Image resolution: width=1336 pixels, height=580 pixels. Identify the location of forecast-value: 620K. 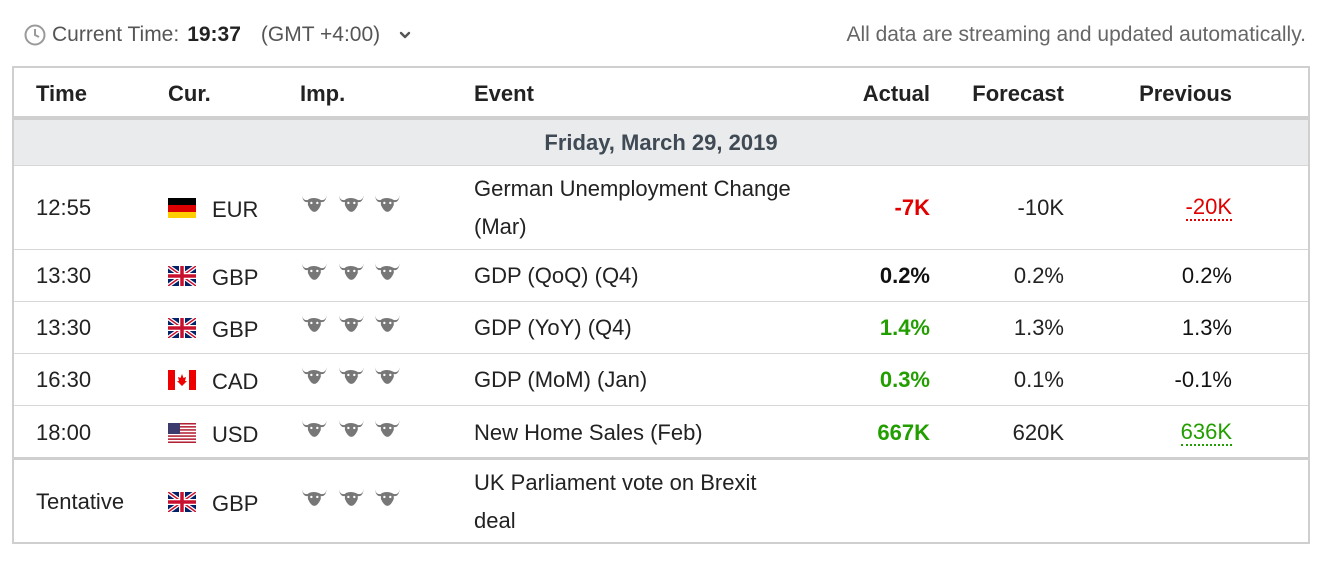
(1038, 432).